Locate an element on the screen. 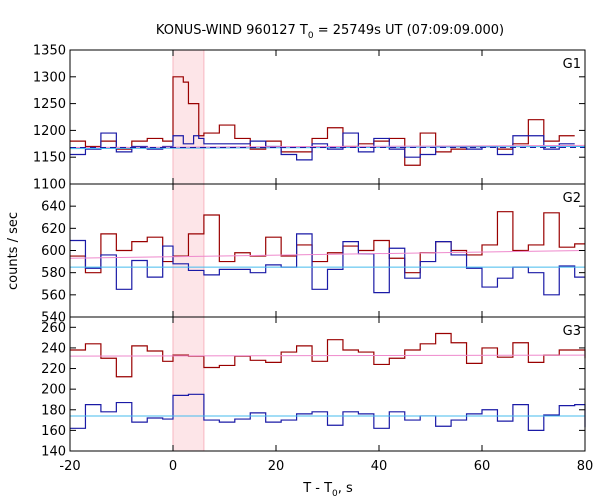 The image size is (600, 500). chart-title-main: KONUS-WIND 960127 T is located at coordinates (232, 30).